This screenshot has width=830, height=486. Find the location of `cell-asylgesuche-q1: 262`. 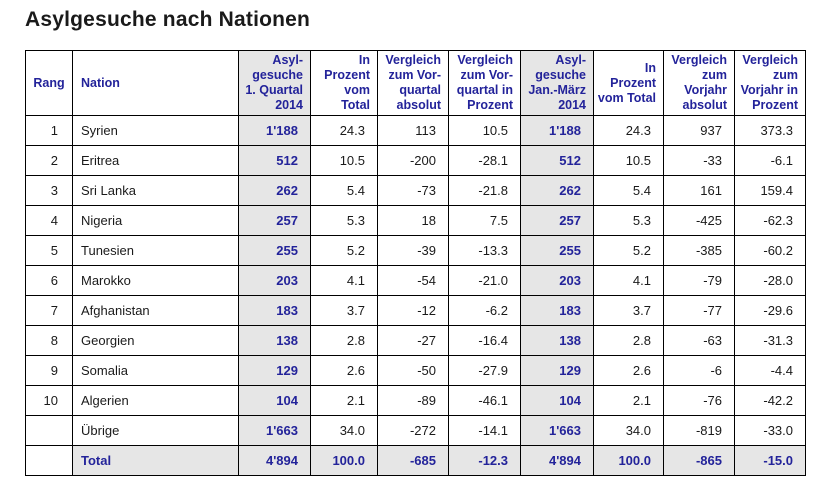

cell-asylgesuche-q1: 262 is located at coordinates (274, 190).